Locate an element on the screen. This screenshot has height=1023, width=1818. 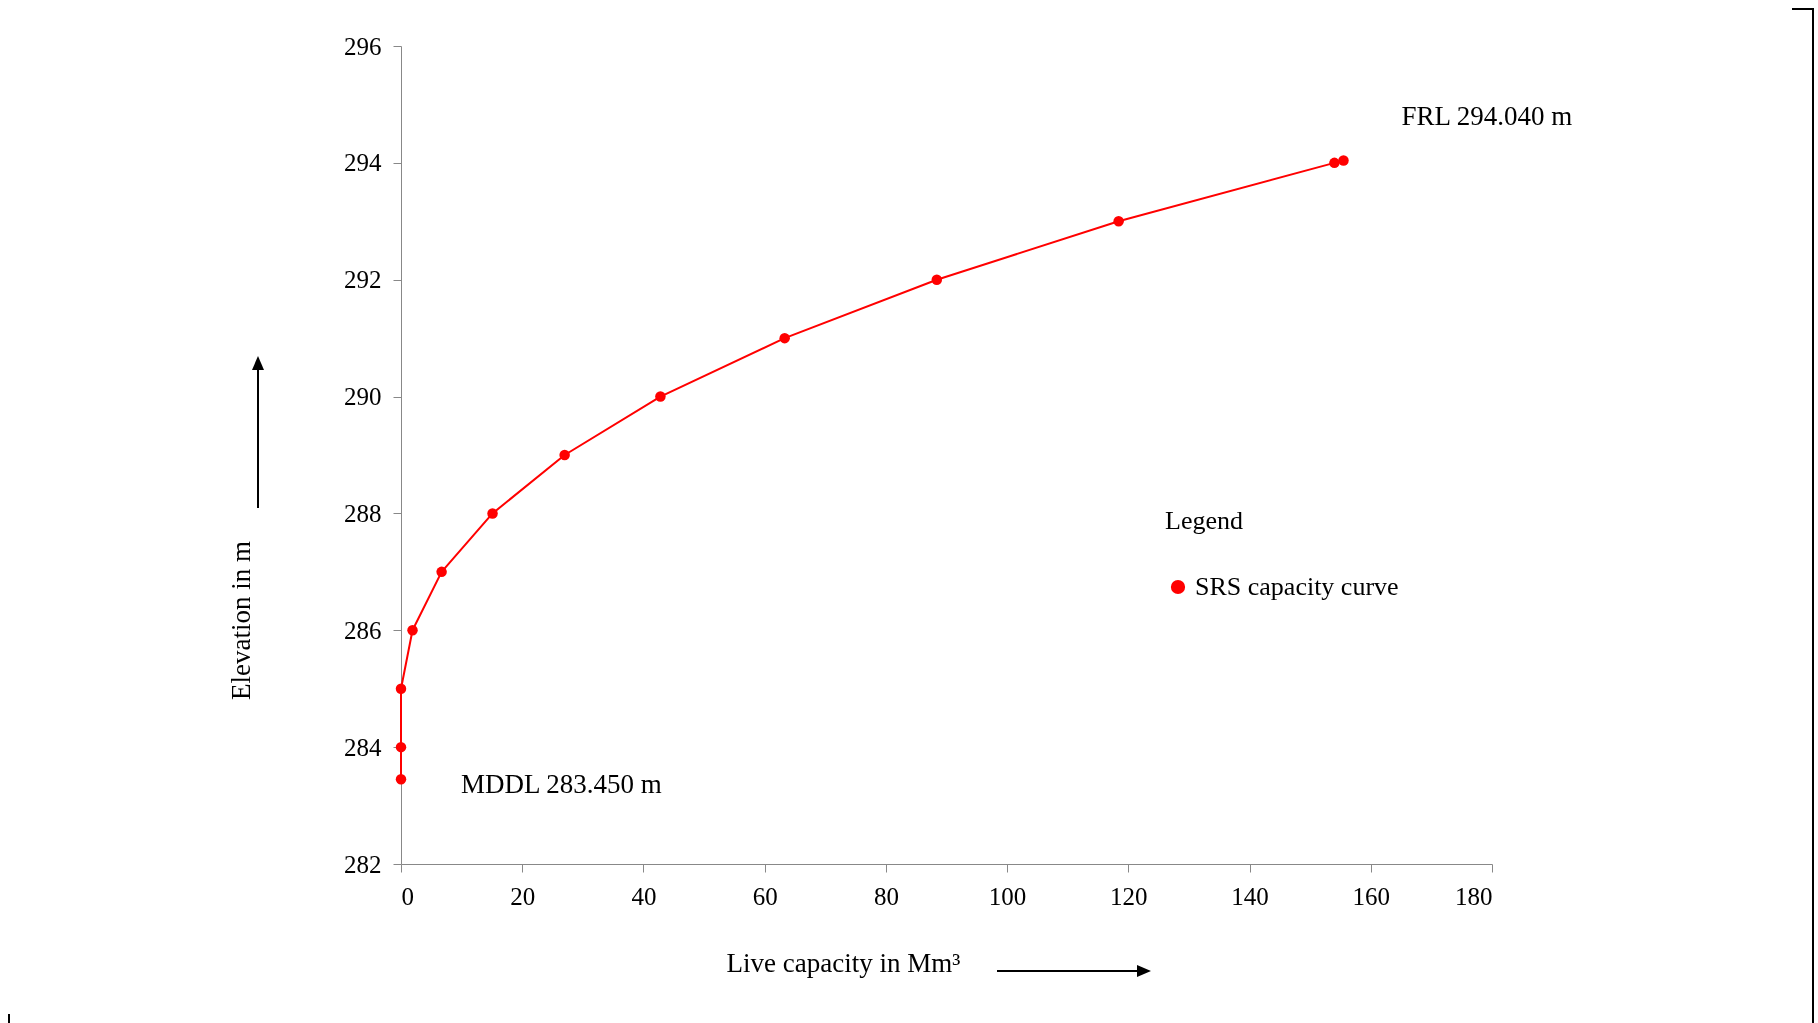
annotation: FRL 294.040 m is located at coordinates (1487, 115).